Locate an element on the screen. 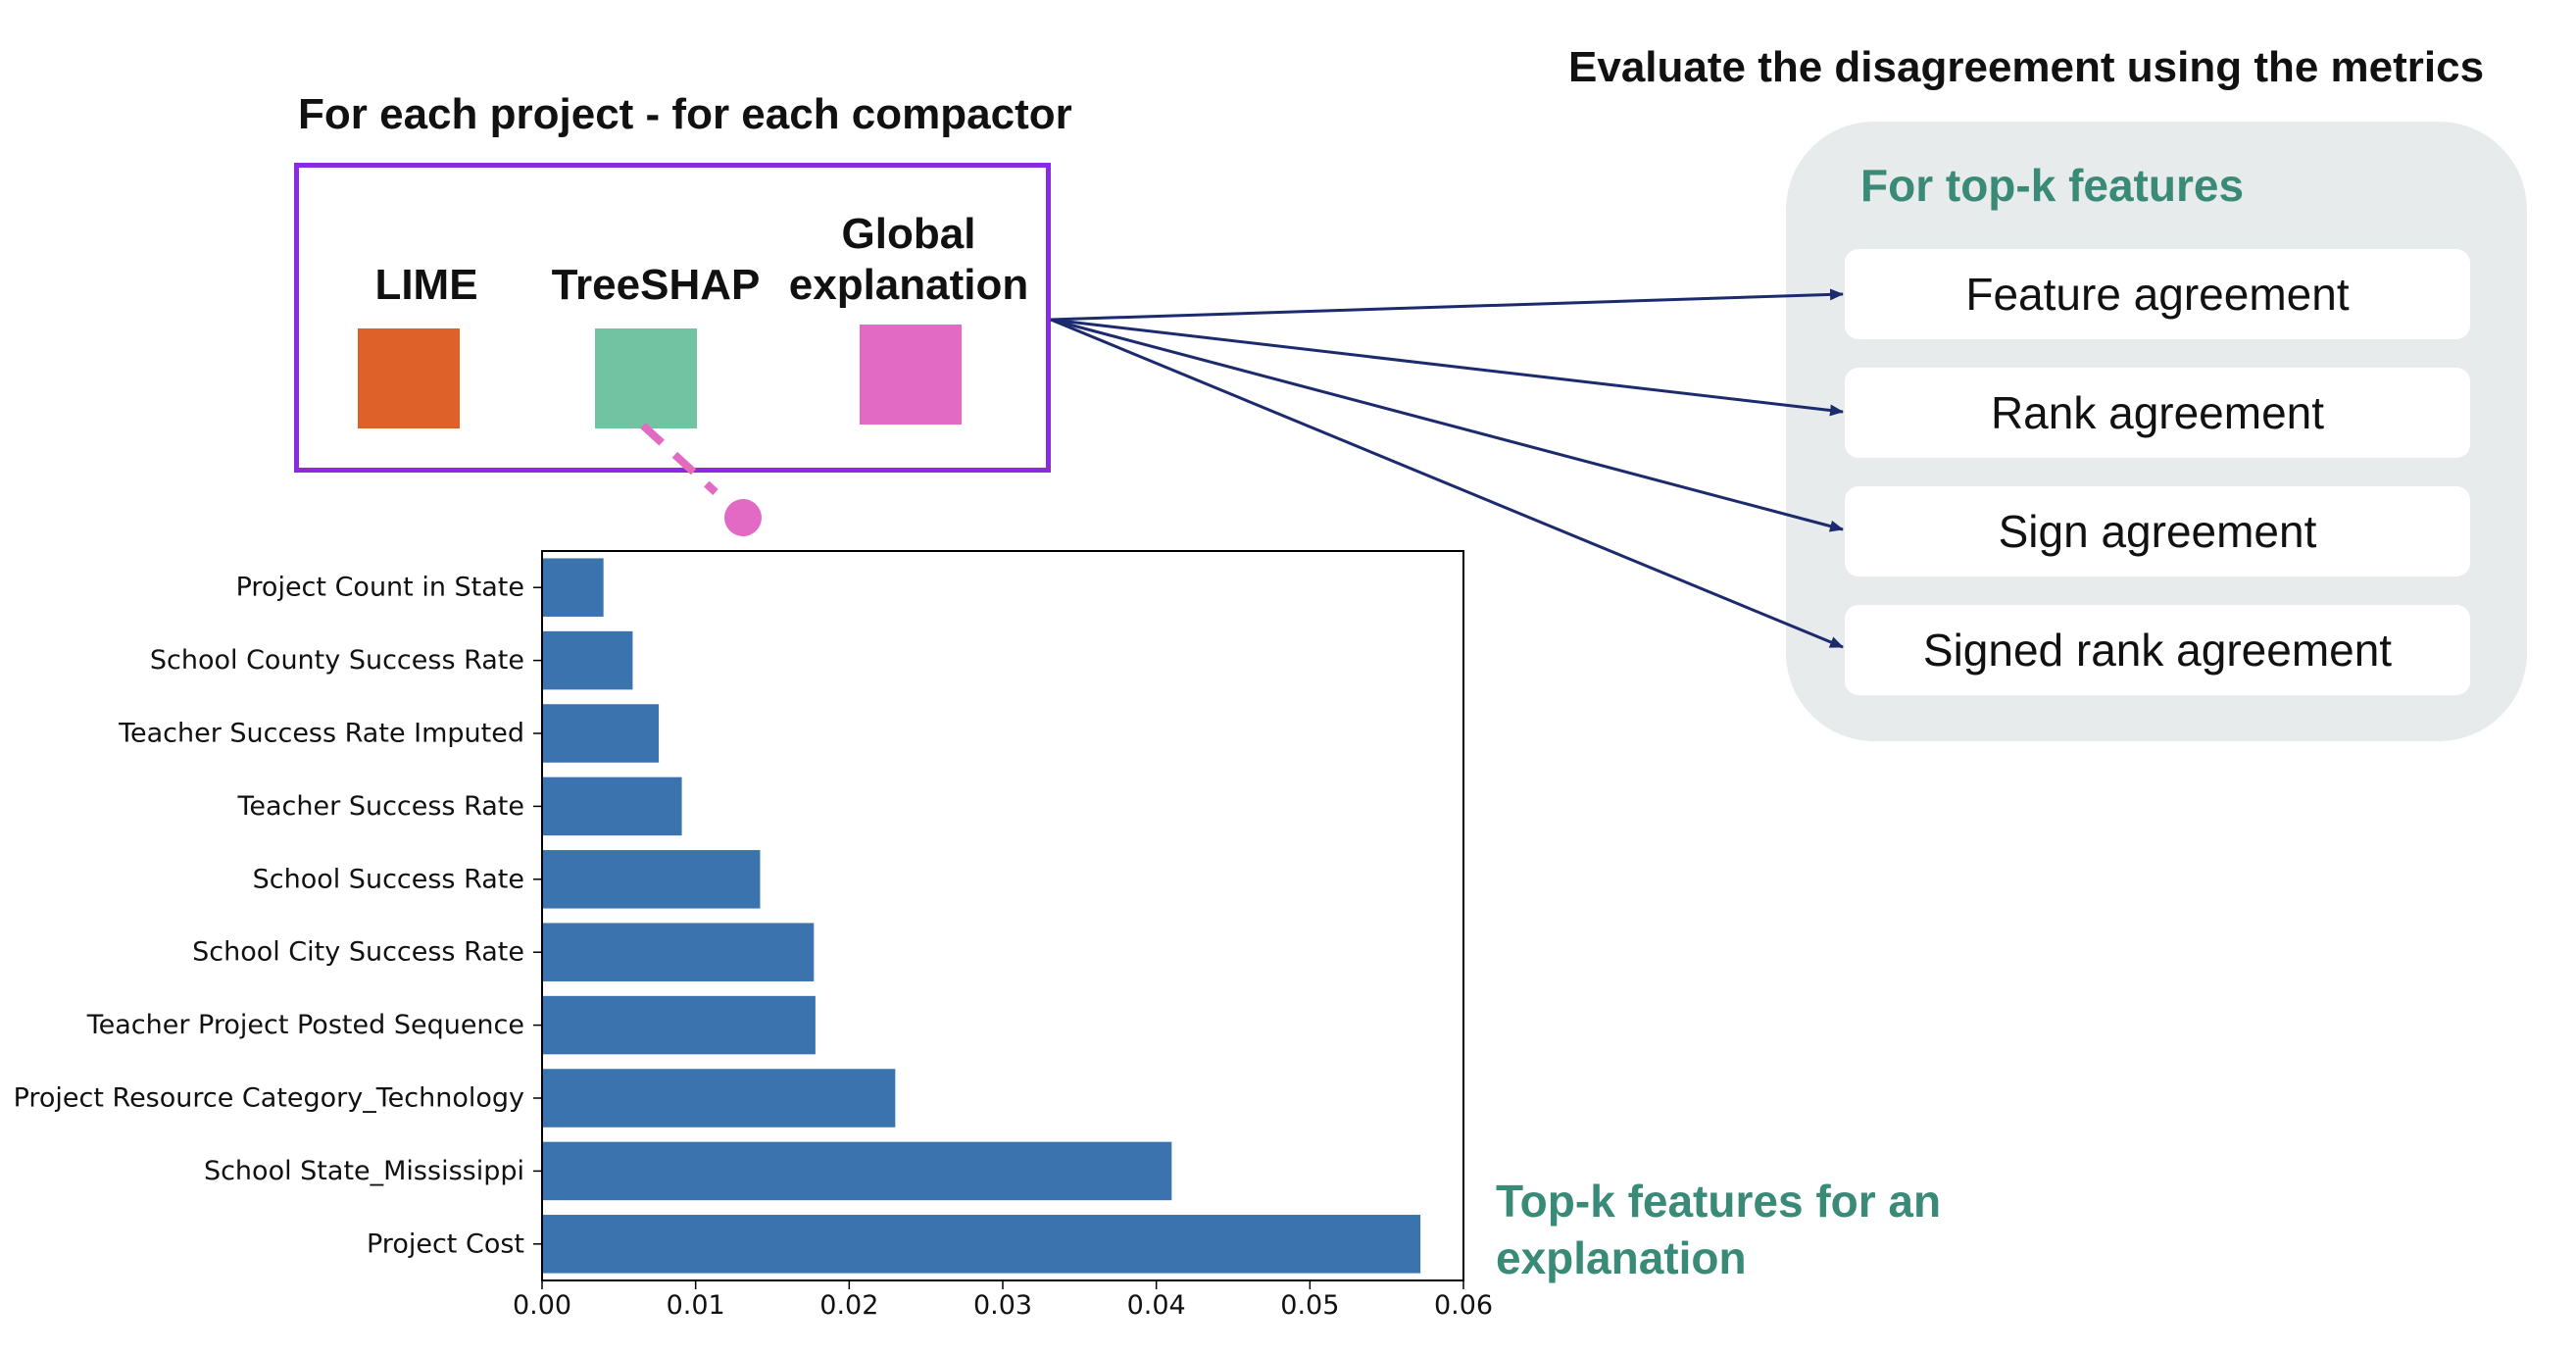 This screenshot has width=2576, height=1354. arrow-signed-rank-agreement is located at coordinates (1447, 483).